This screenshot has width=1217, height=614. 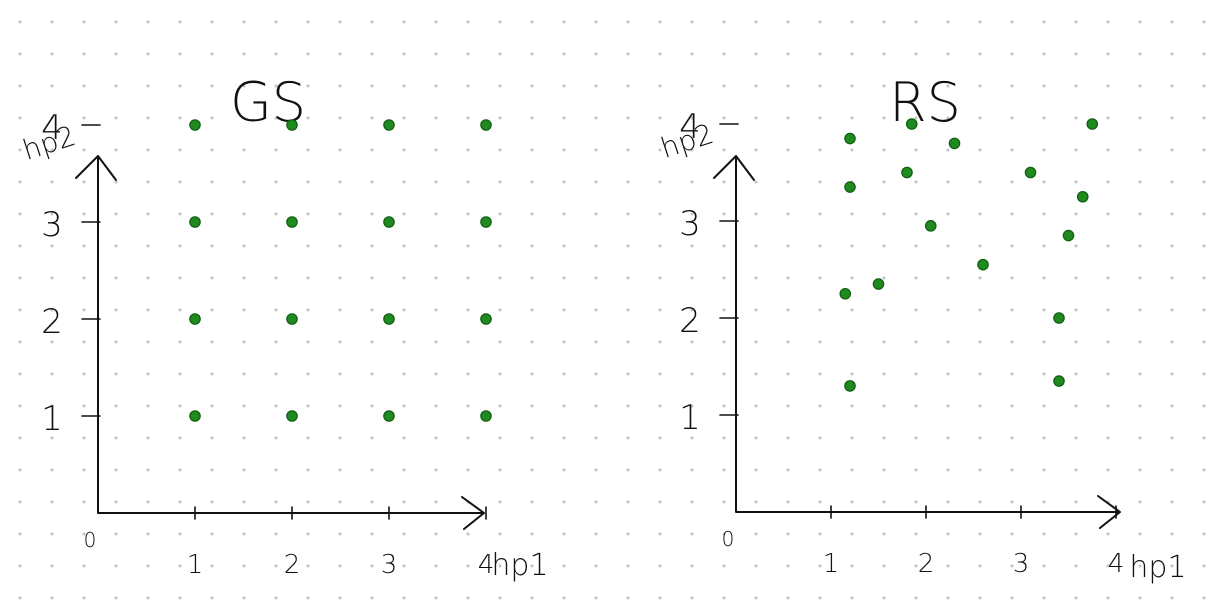 I want to click on chart-title: RS, so click(x=925, y=102).